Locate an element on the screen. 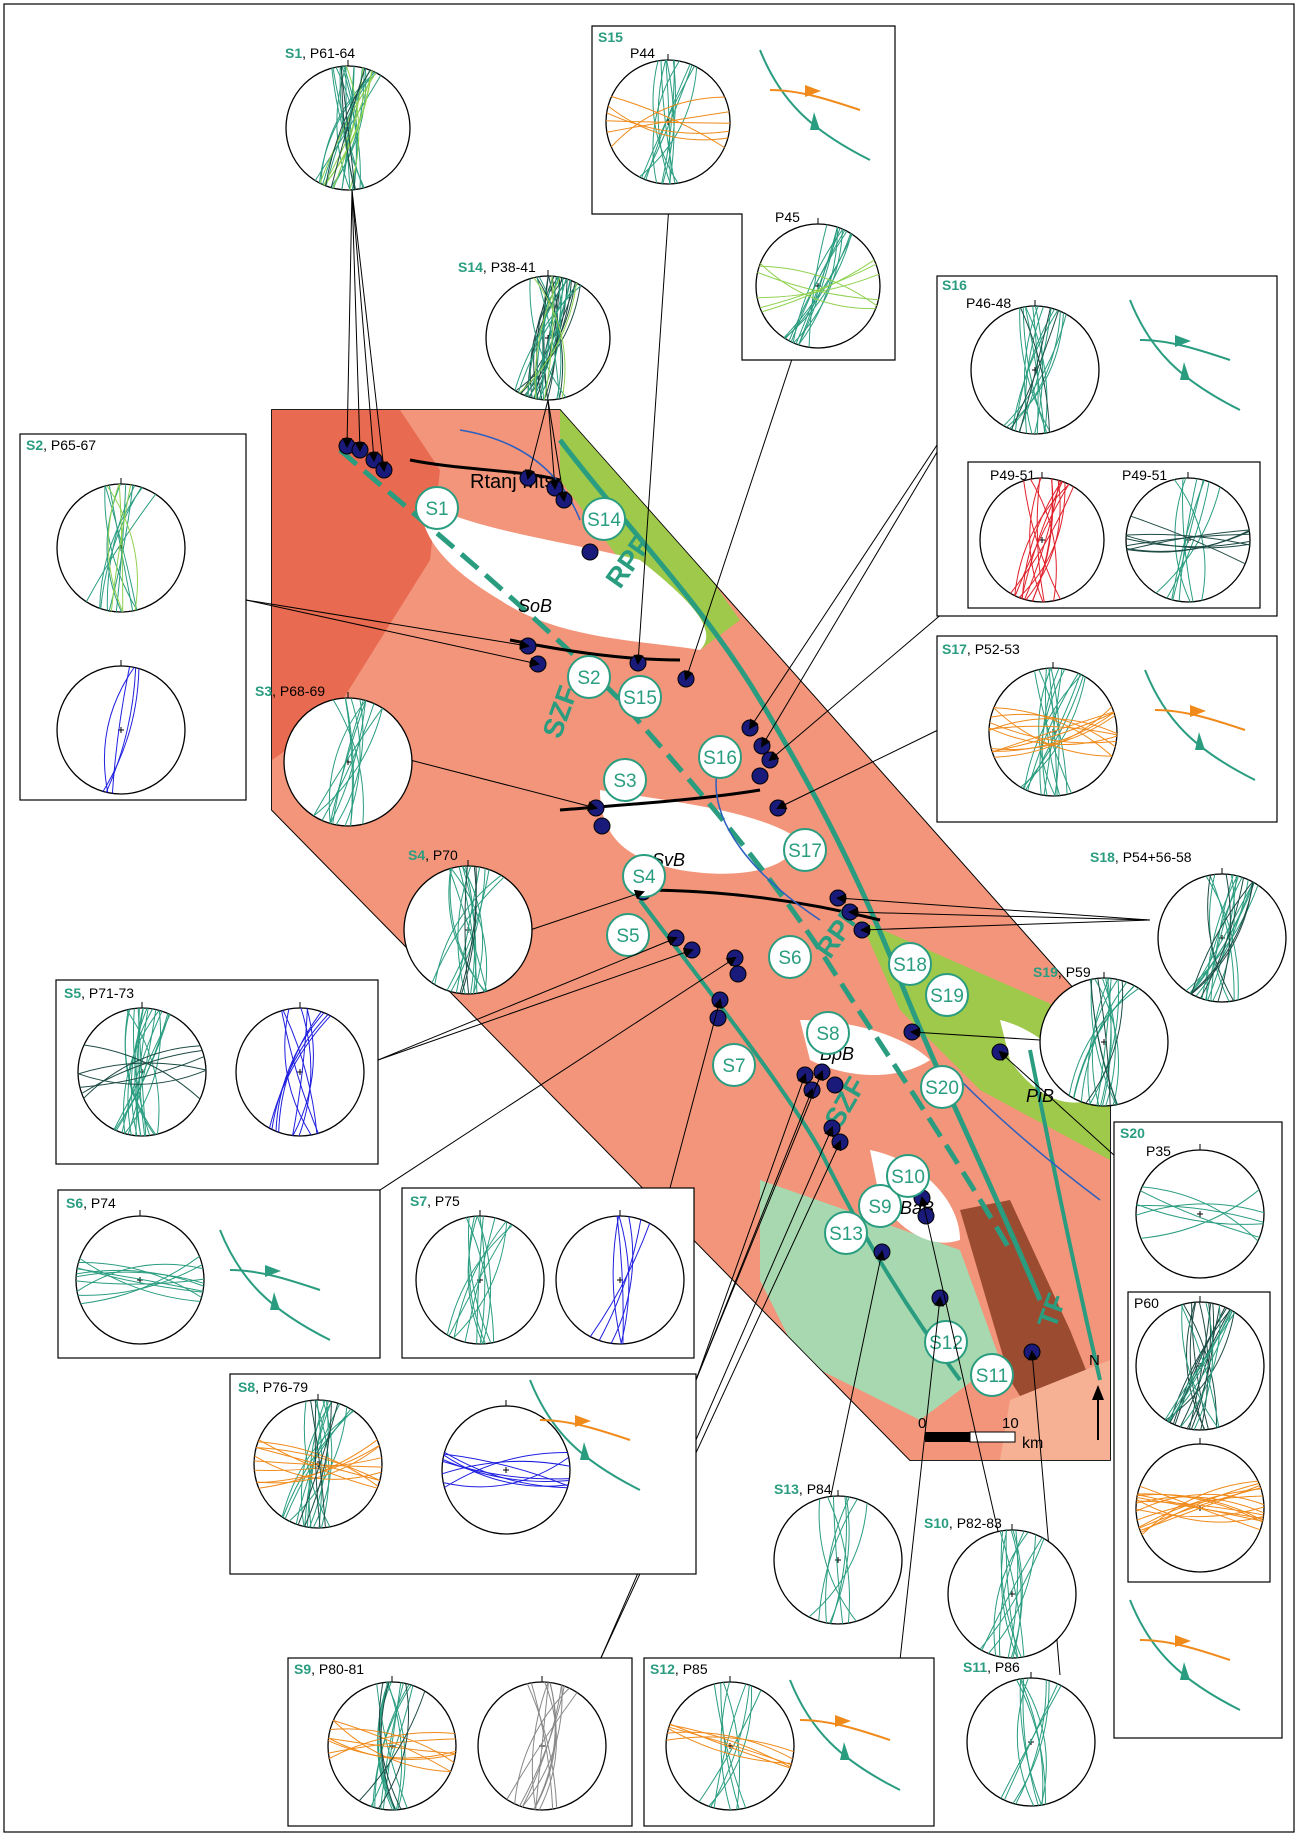 Image resolution: width=1298 pixels, height=1836 pixels. station-badge-s12: S12 is located at coordinates (946, 1342).